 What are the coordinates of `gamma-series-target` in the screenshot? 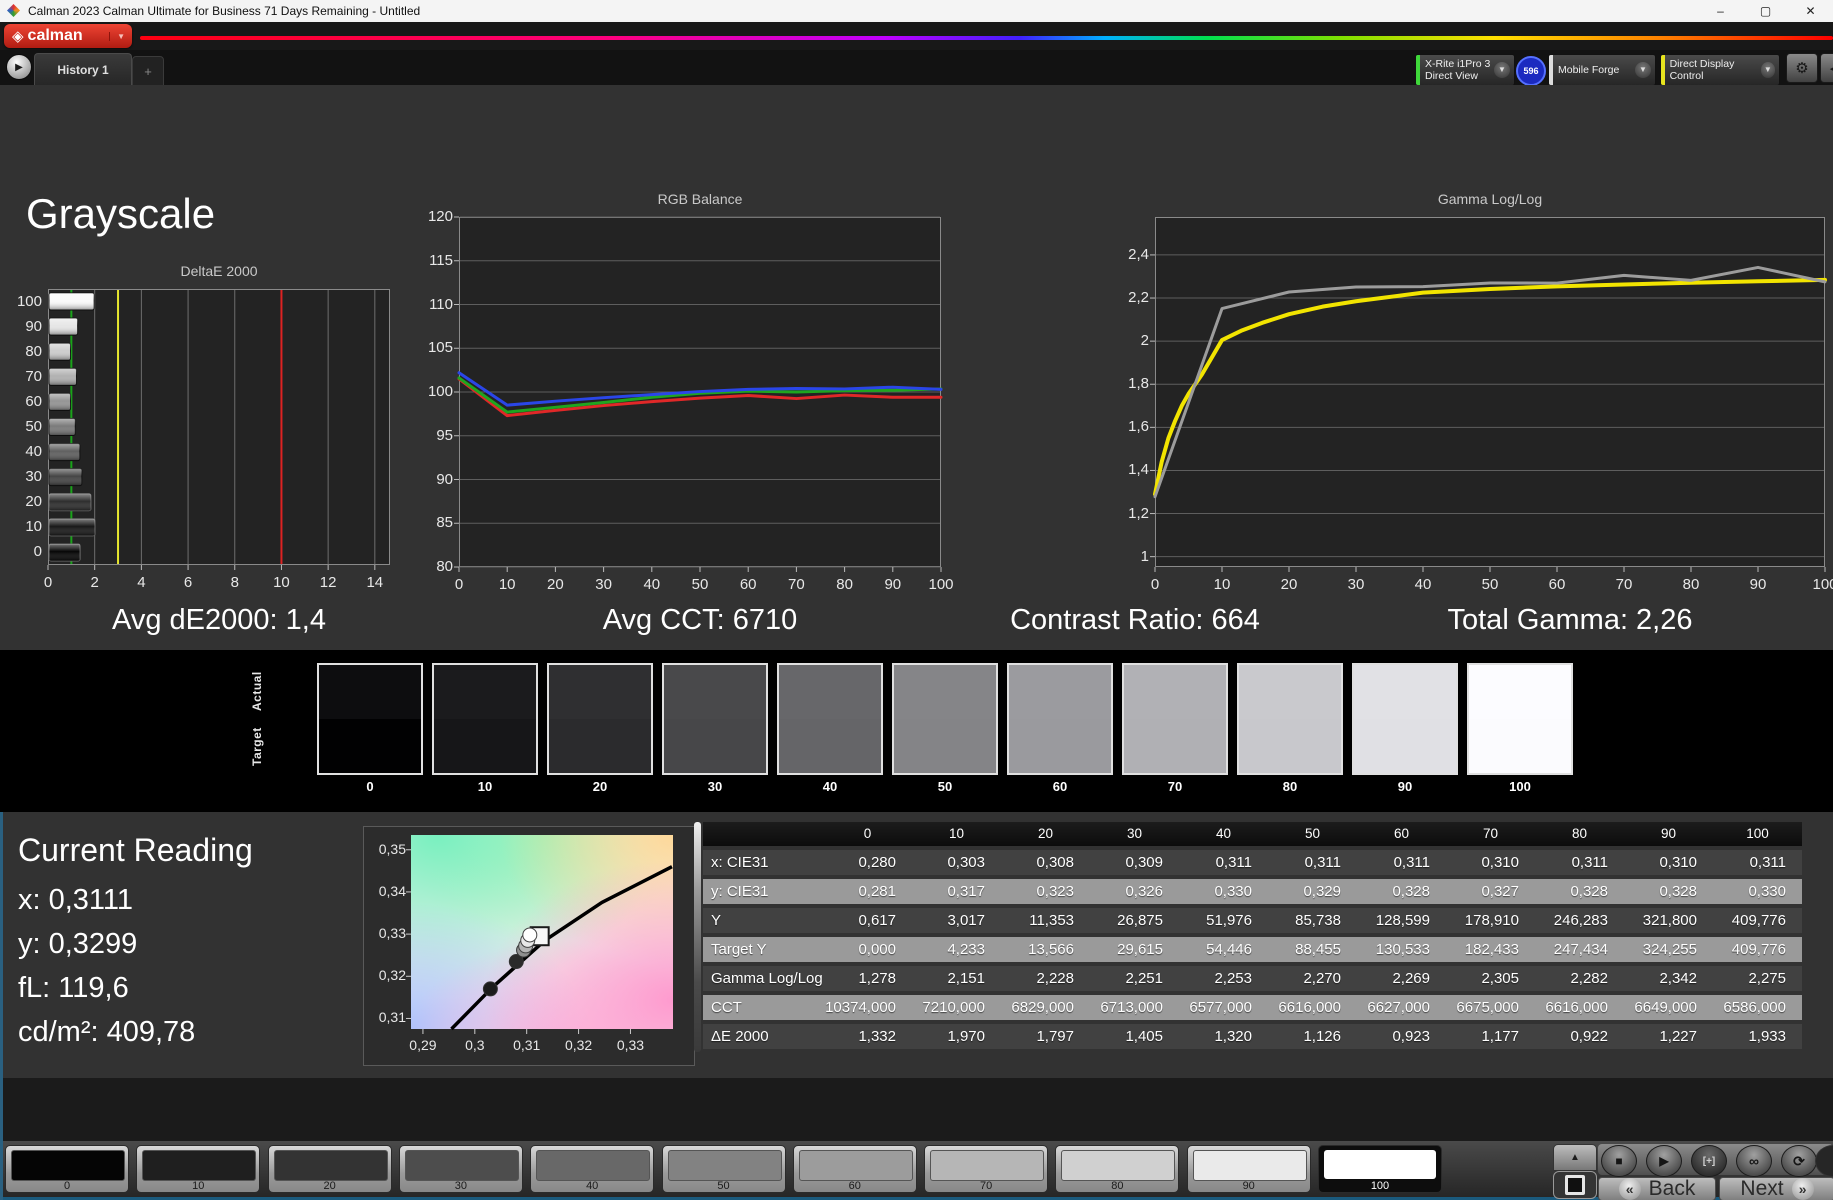 It's located at (1490, 387).